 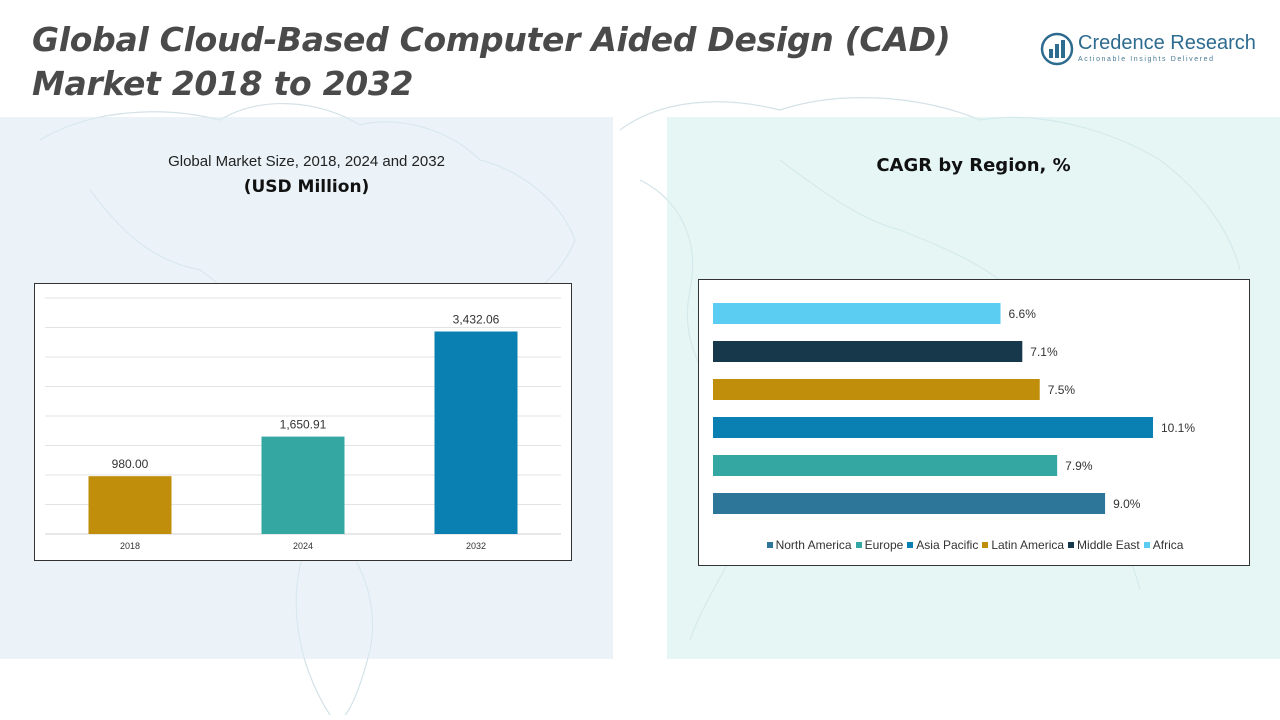 What do you see at coordinates (130, 546) in the screenshot?
I see `x-tick-label-2018: 2018` at bounding box center [130, 546].